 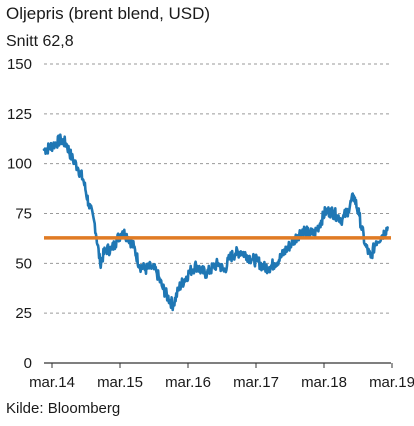 What do you see at coordinates (23, 263) in the screenshot?
I see `y-tick-label: 50` at bounding box center [23, 263].